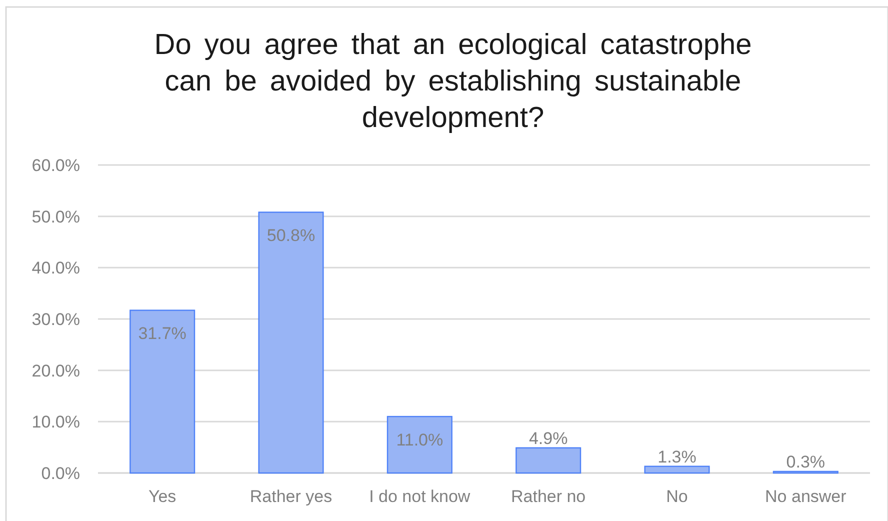 This screenshot has height=521, width=888. I want to click on y-tick-label: 60.0%, so click(56, 165).